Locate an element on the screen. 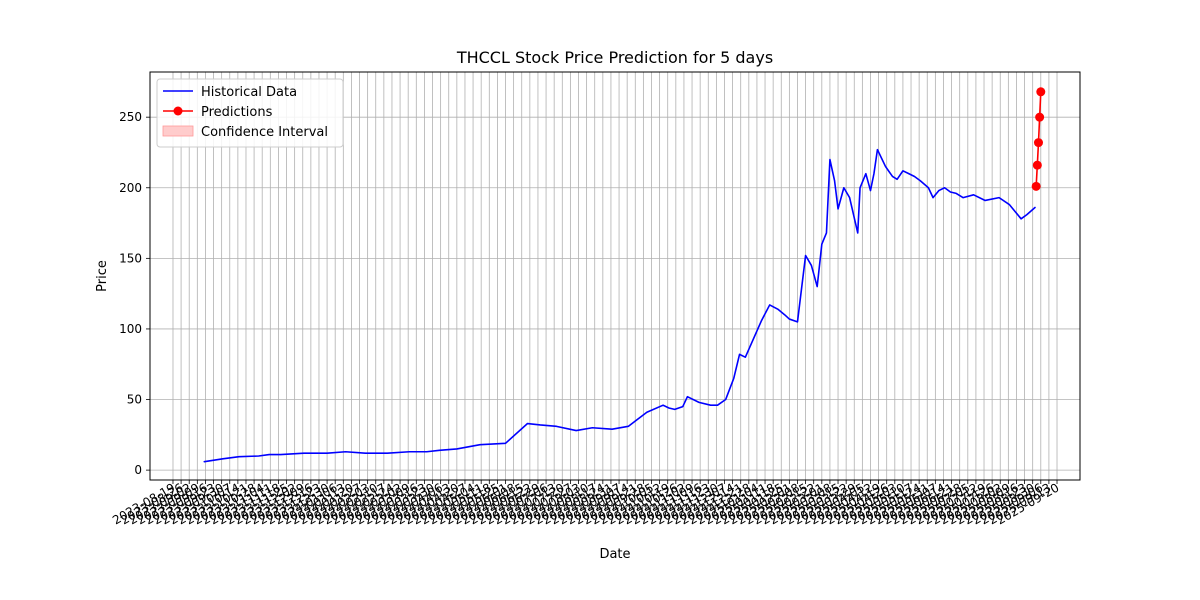 This screenshot has width=1200, height=600. y-axis: 0 50 100 150 200 250 is located at coordinates (134, 293).